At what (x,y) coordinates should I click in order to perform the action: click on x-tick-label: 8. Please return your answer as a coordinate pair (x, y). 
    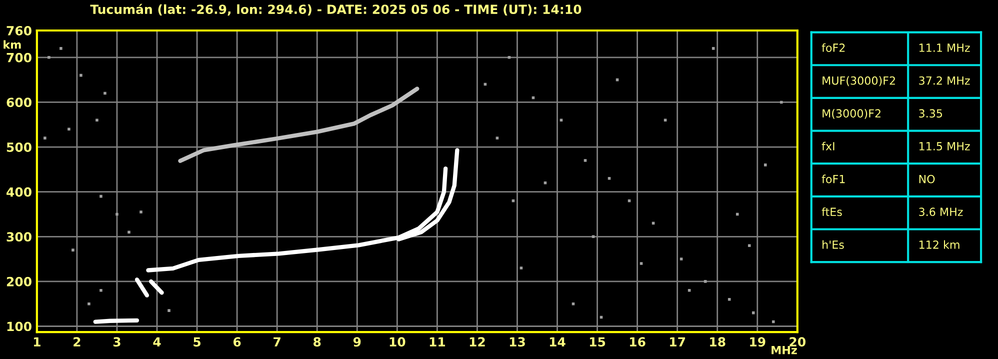
    Looking at the image, I should click on (317, 342).